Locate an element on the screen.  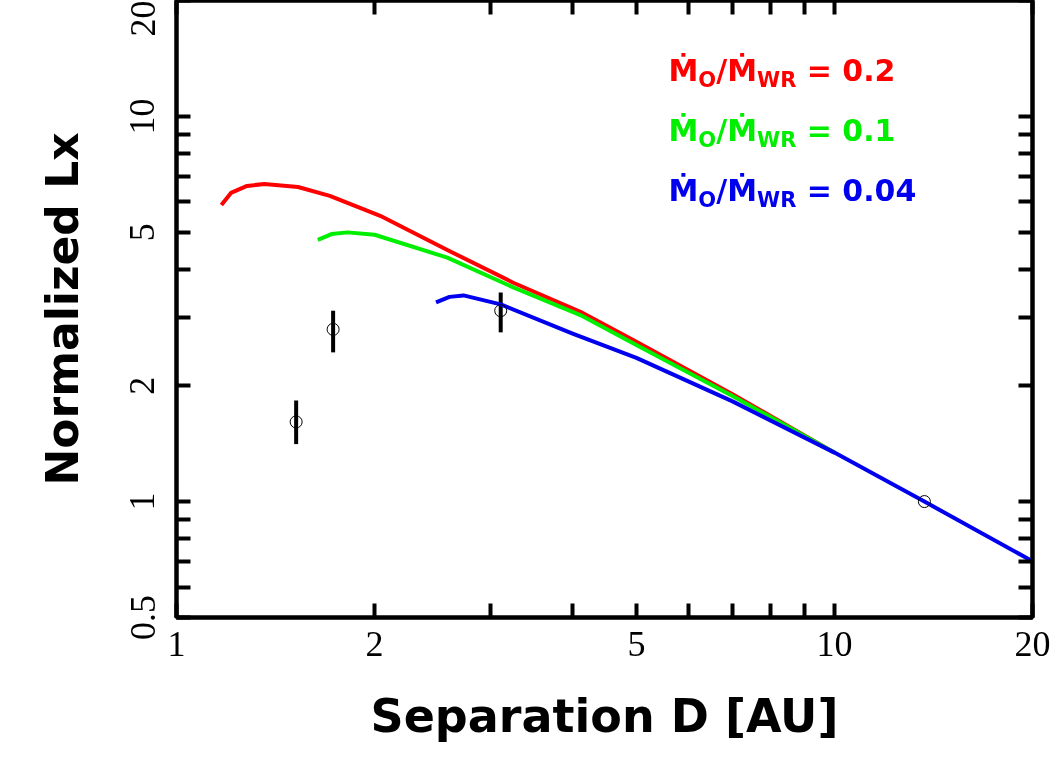
y-tick-label: 0.5 is located at coordinates (142, 617).